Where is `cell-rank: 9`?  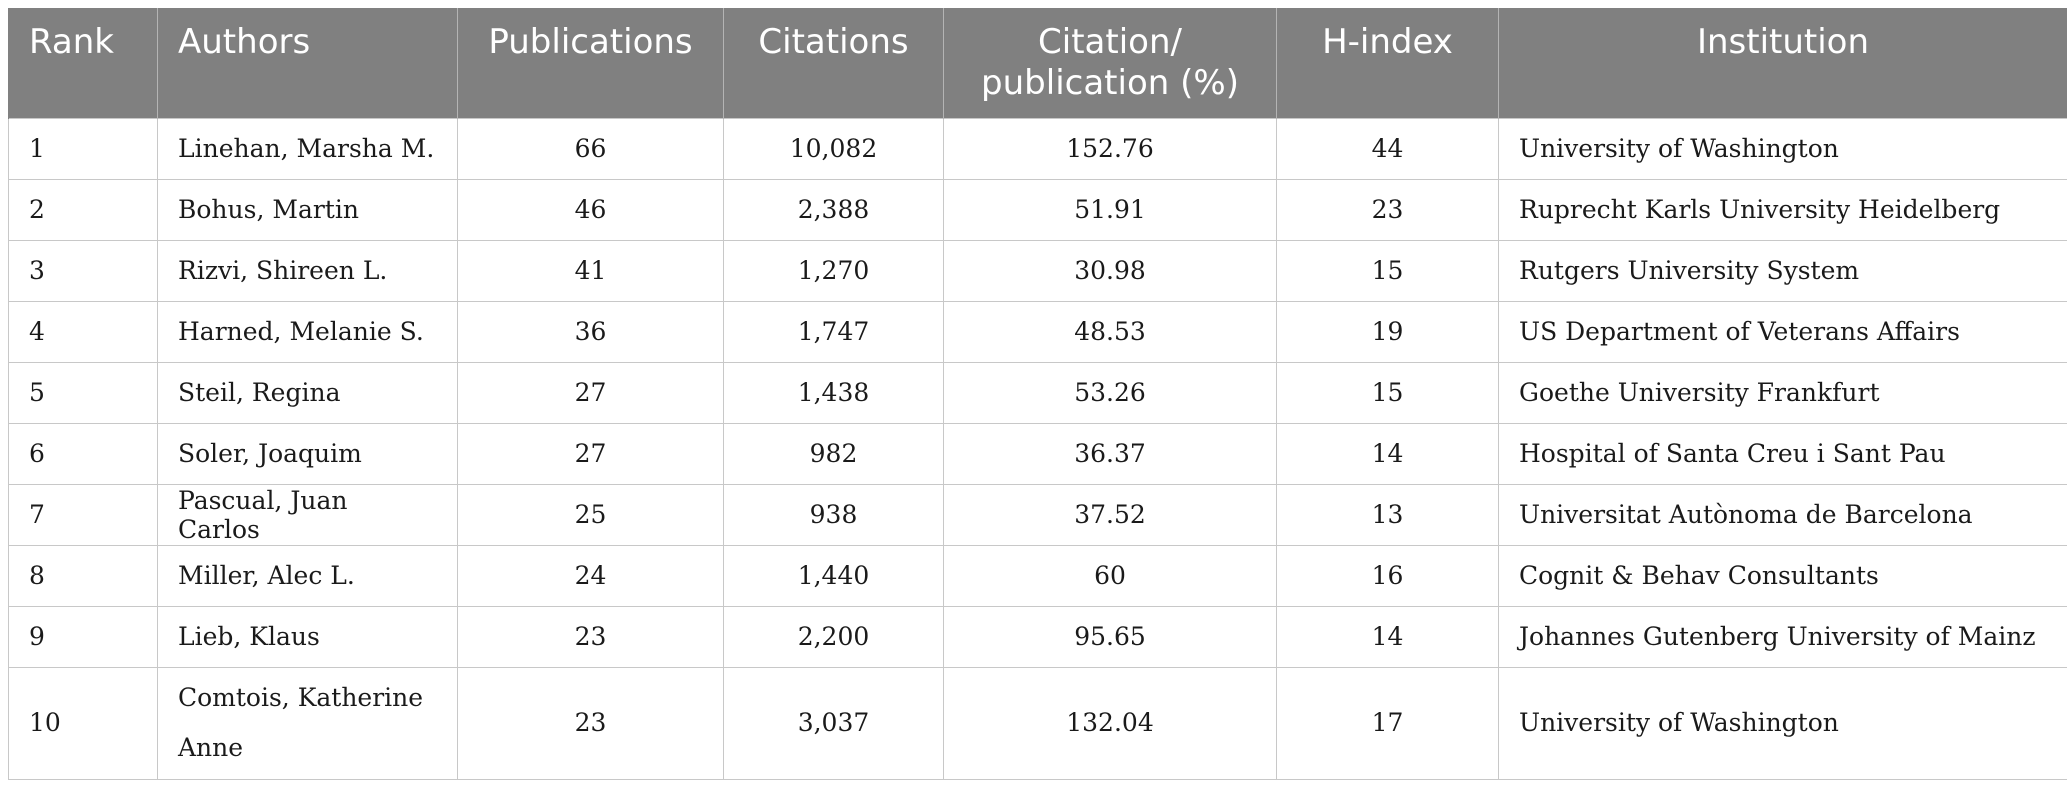
cell-rank: 9 is located at coordinates (83, 636).